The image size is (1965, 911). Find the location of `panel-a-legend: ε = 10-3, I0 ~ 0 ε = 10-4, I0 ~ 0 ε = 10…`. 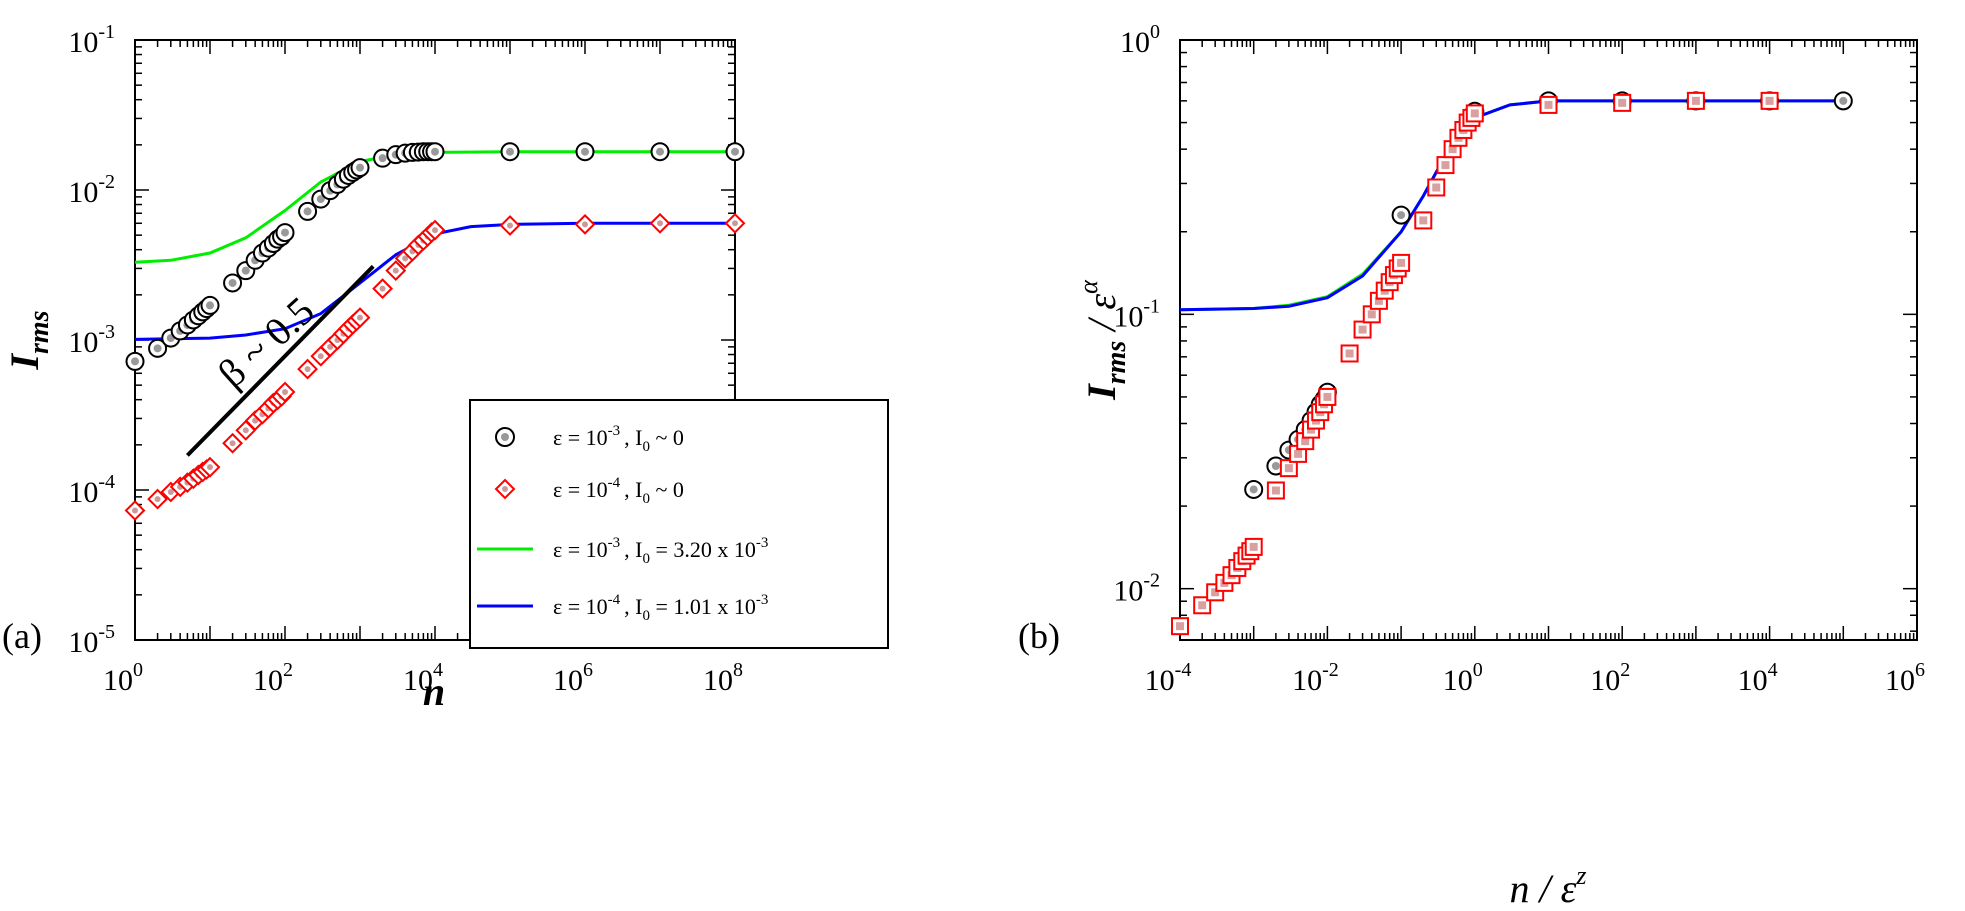

panel-a-legend: ε = 10-3, I0 ~ 0 ε = 10-4, I0 ~ 0 ε = 10… is located at coordinates (679, 524).